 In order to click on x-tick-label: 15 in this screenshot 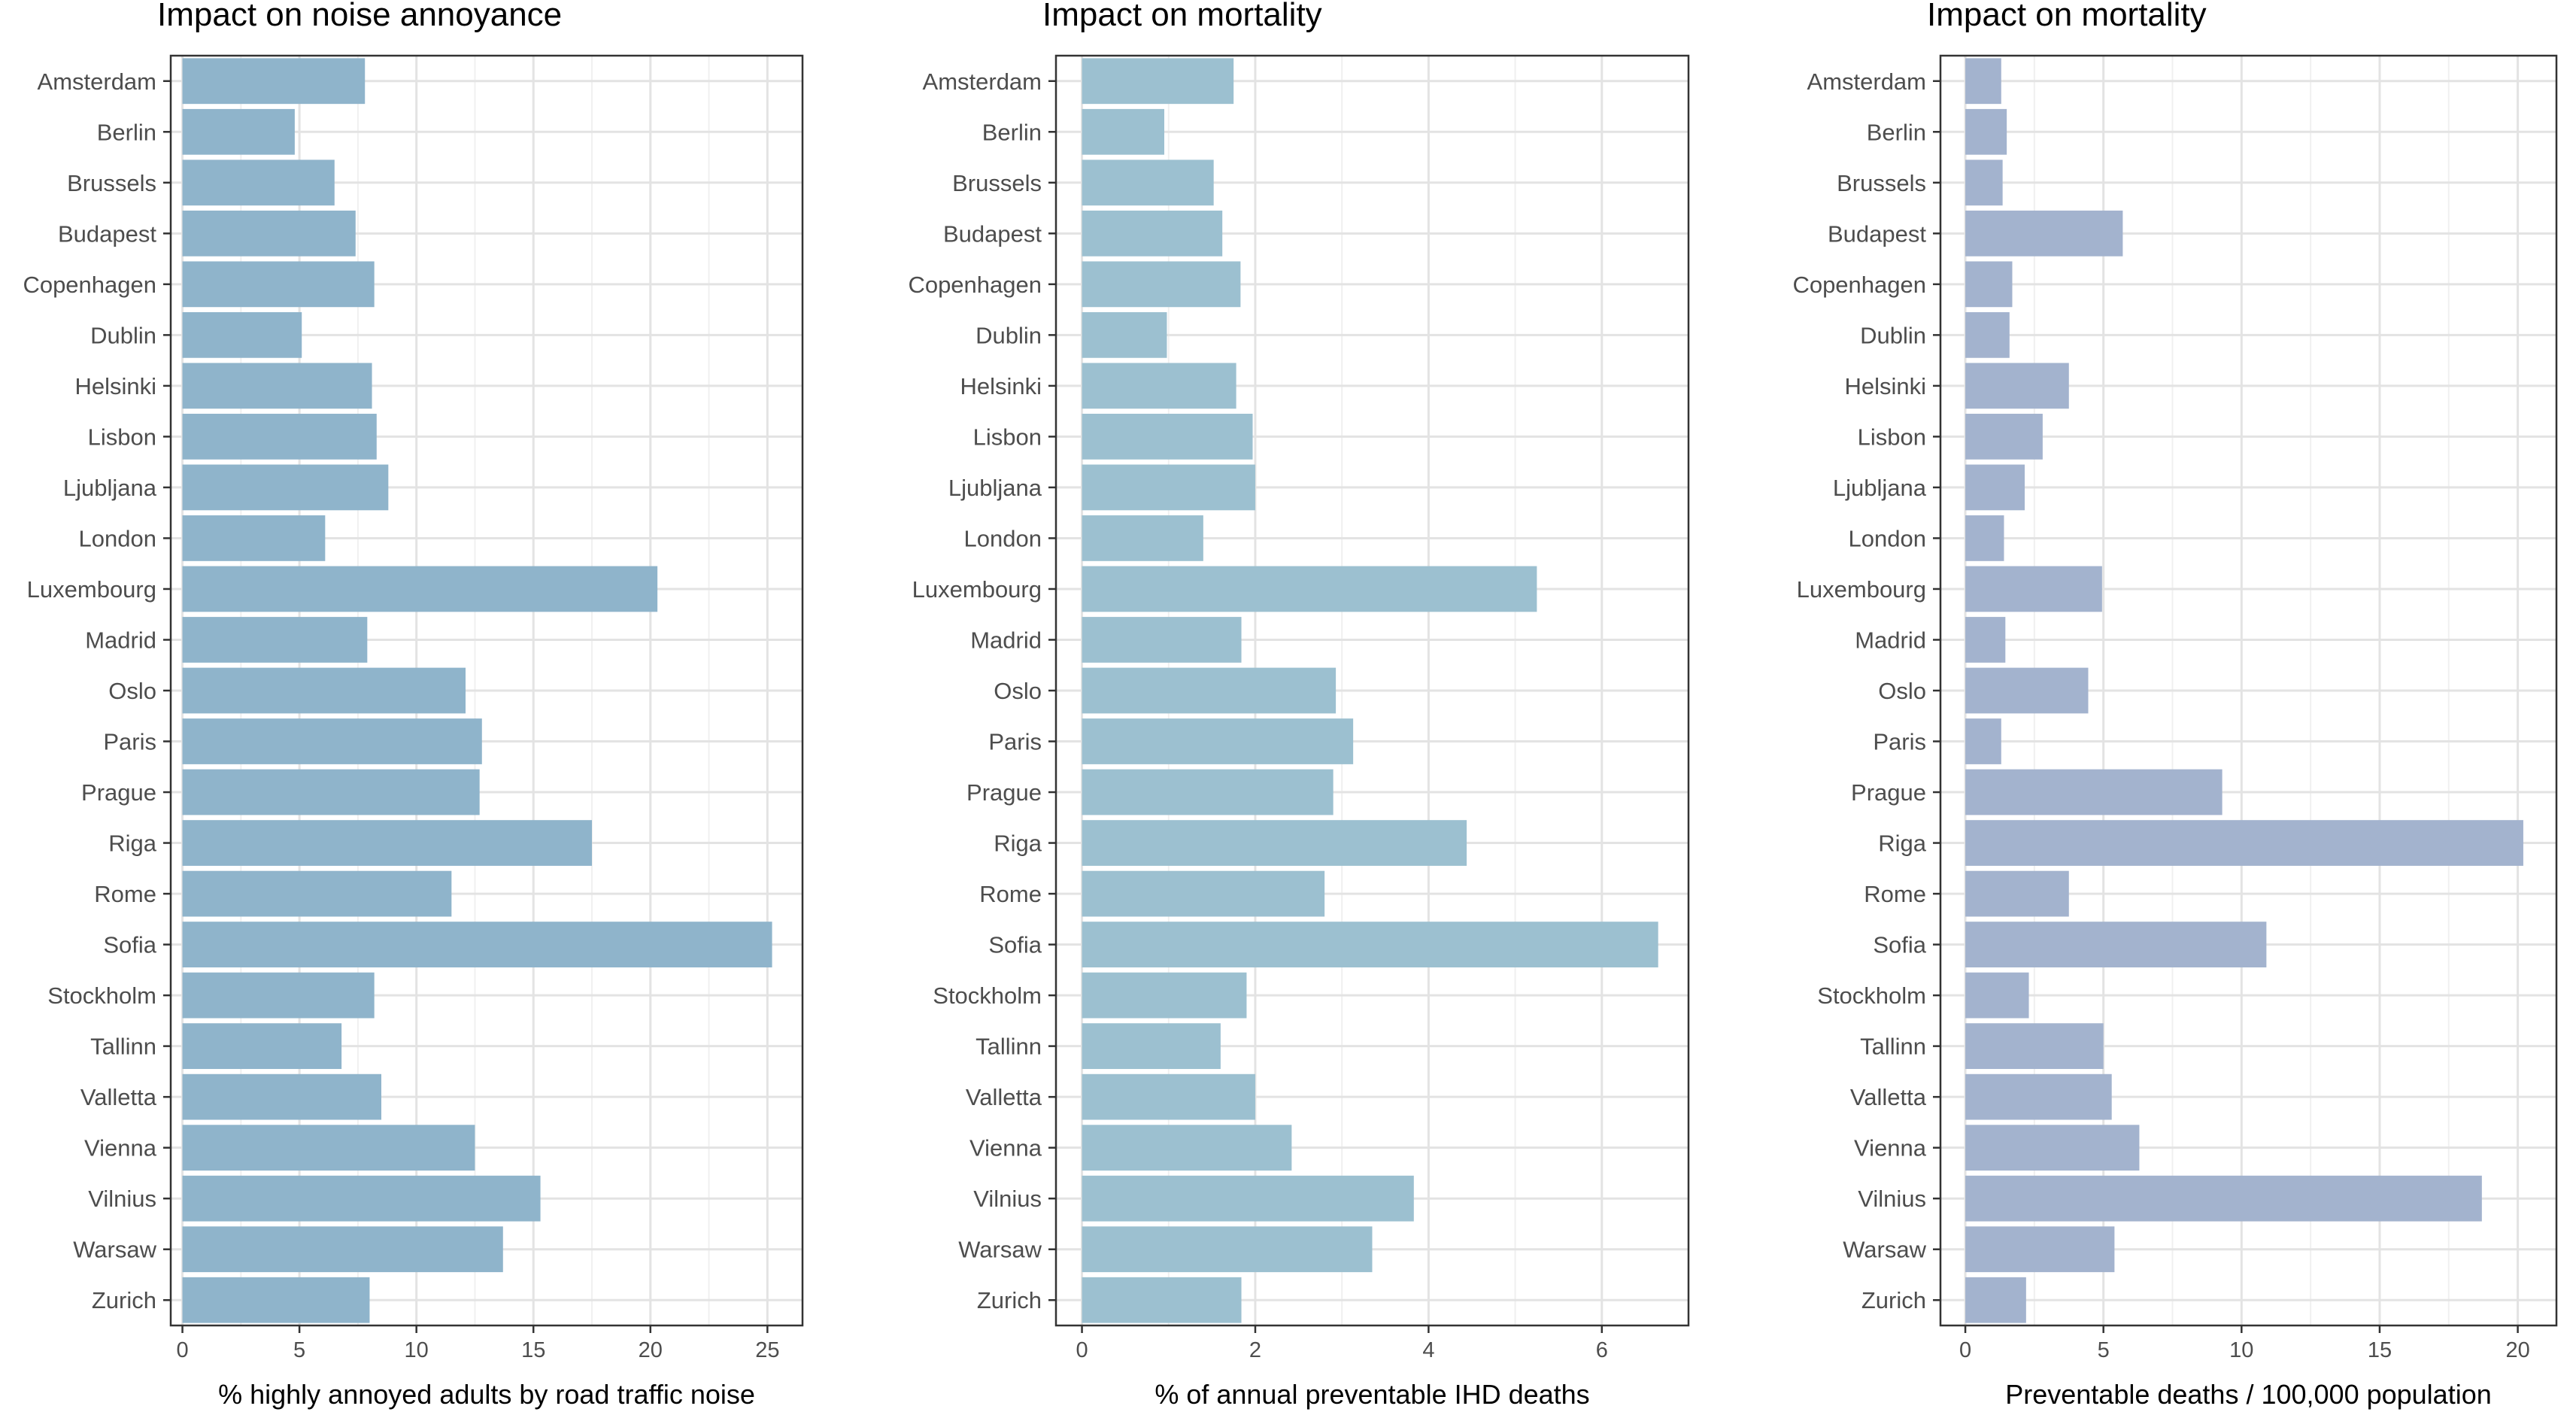, I will do `click(2380, 1350)`.